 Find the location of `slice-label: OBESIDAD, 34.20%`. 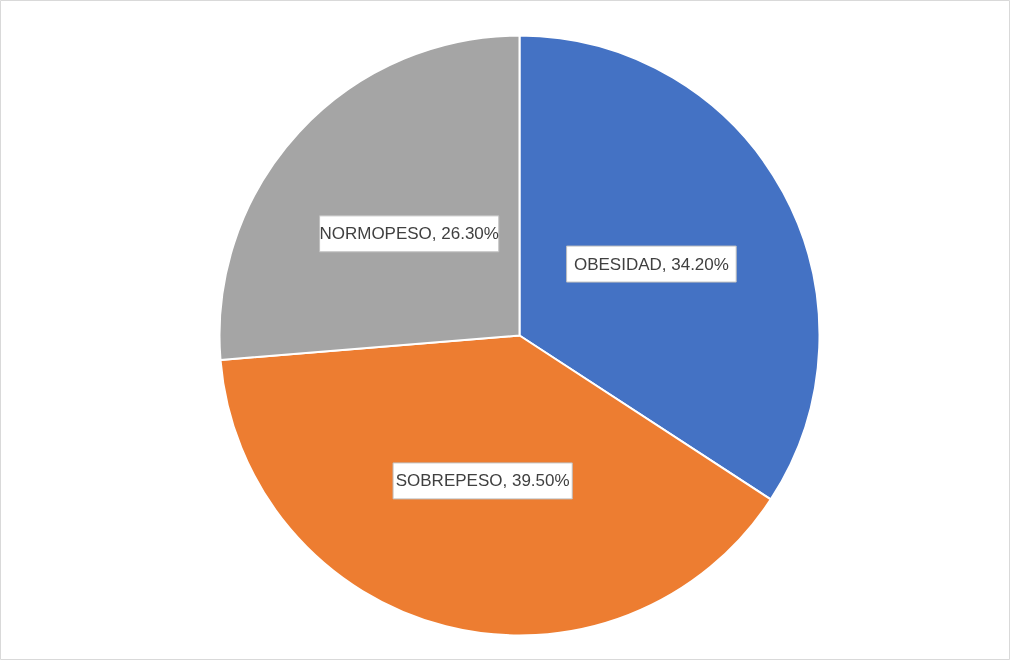

slice-label: OBESIDAD, 34.20% is located at coordinates (651, 264).